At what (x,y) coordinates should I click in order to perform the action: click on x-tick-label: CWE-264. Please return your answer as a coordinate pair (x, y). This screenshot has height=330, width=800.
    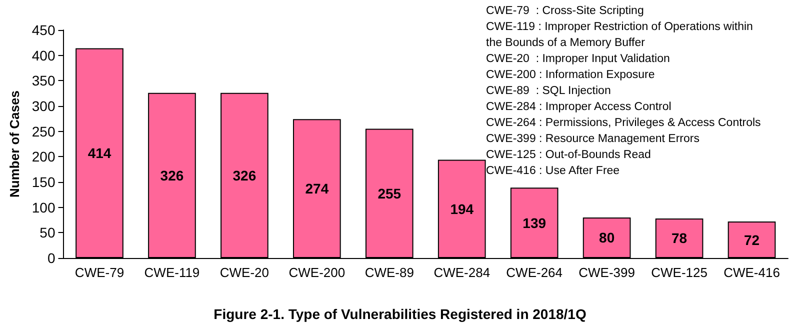
    Looking at the image, I should click on (534, 272).